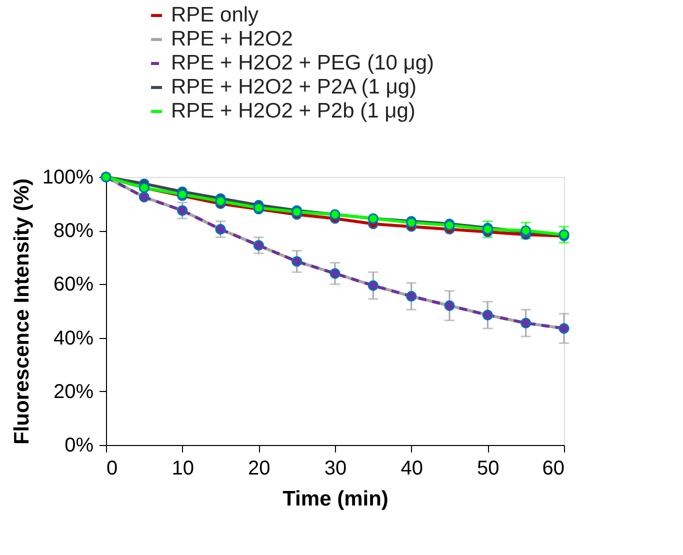 The width and height of the screenshot is (683, 555). Describe the element at coordinates (220, 201) in the screenshot. I see `point` at that location.